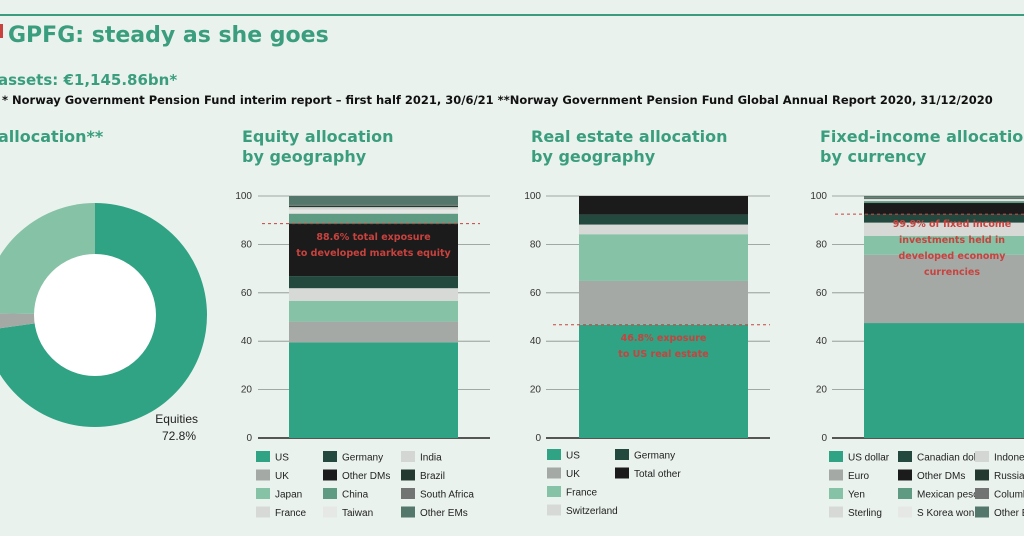  I want to click on legend-label: Other EM, so click(1009, 513).